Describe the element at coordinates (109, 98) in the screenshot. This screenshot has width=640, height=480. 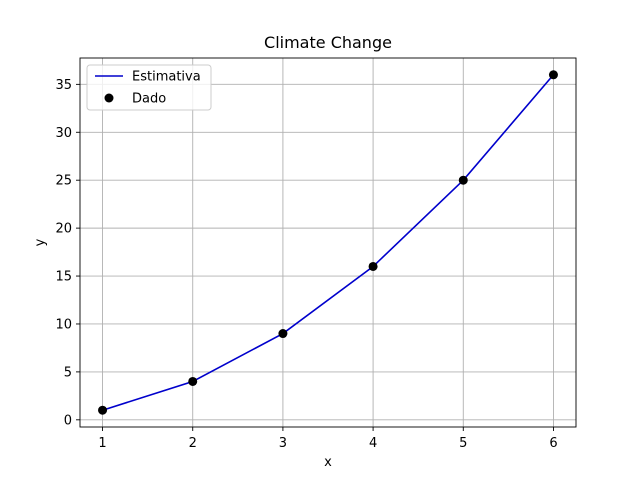
I see `legend-swatch-dado` at that location.